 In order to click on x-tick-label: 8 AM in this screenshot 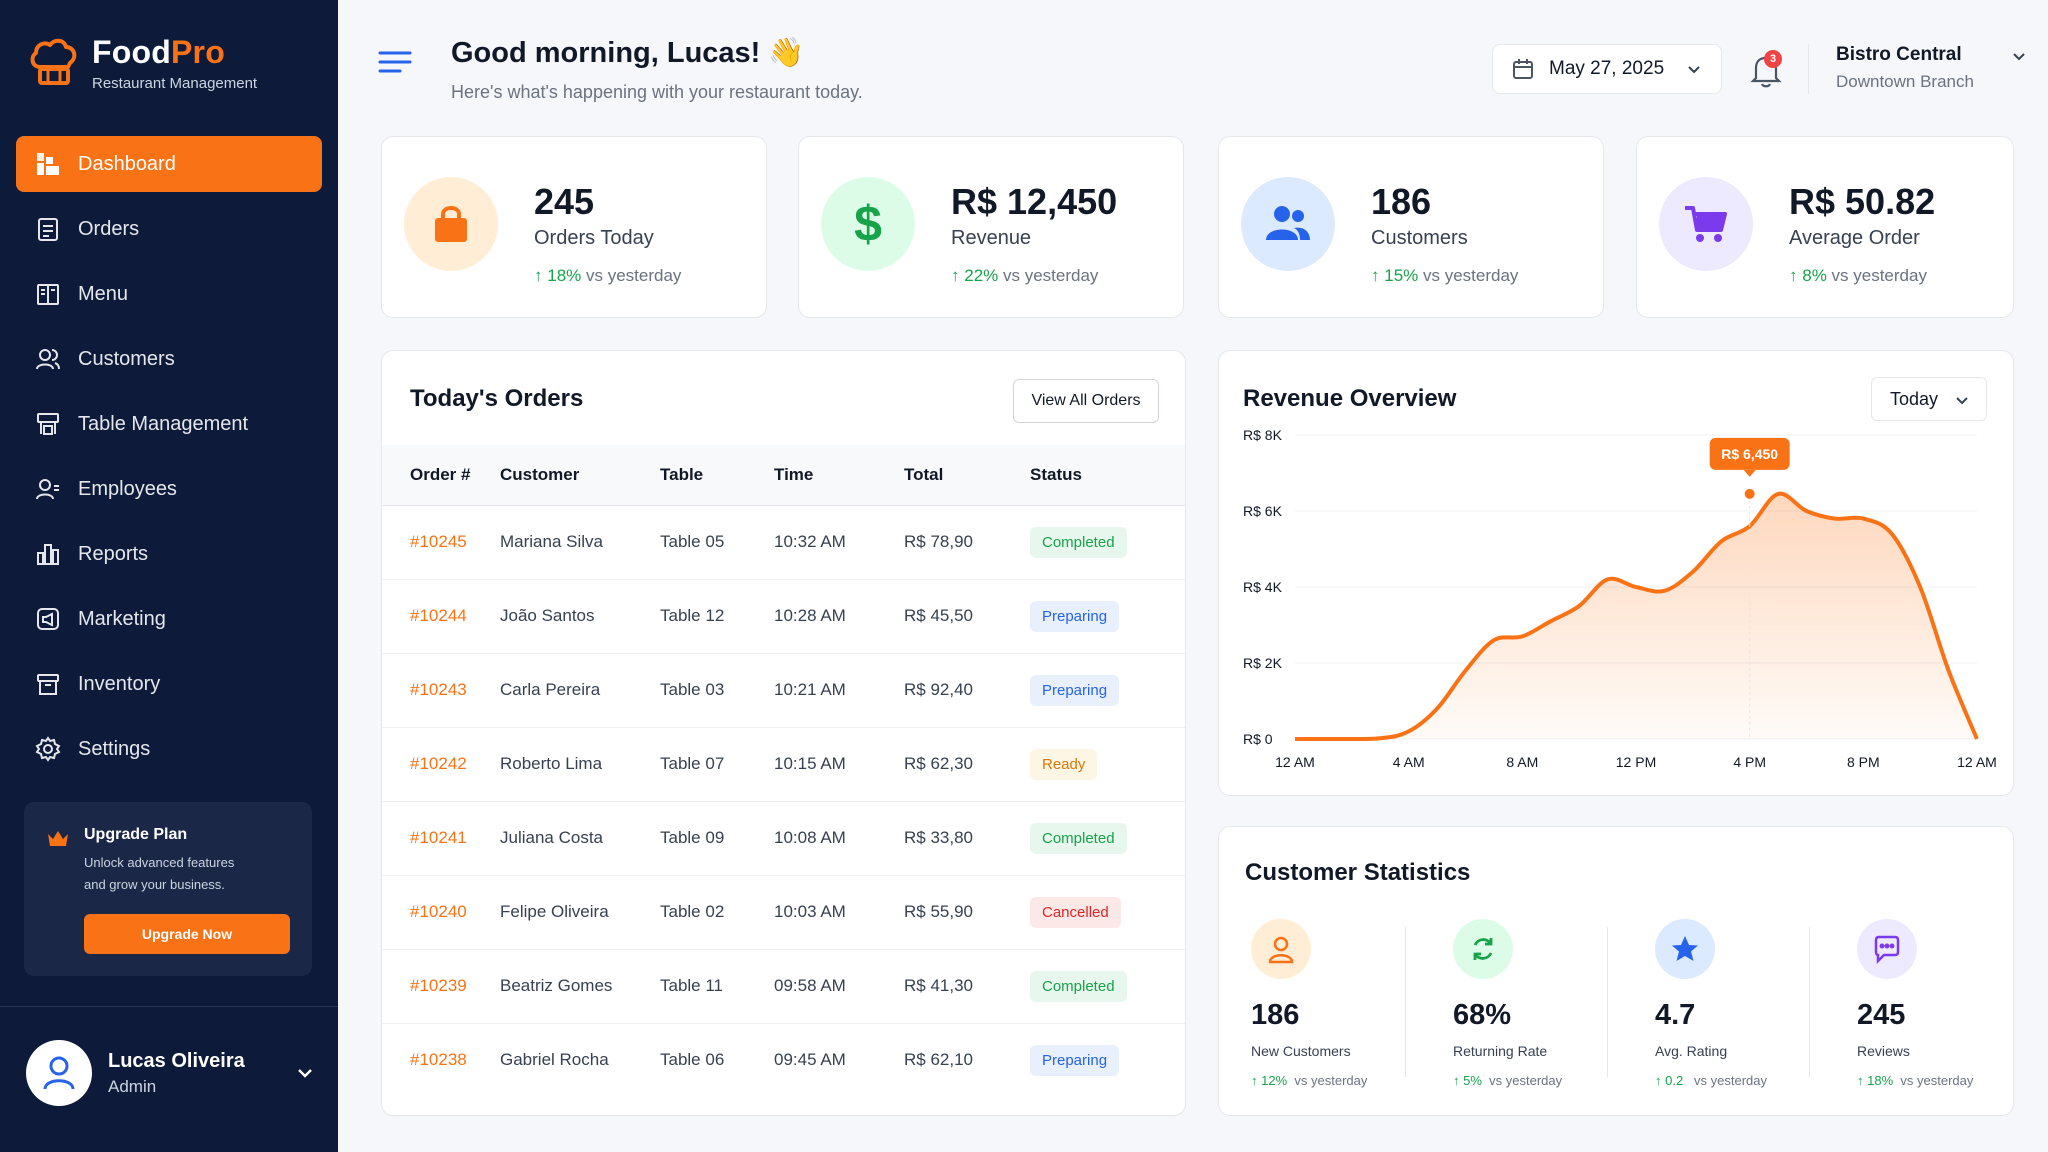, I will do `click(1522, 762)`.